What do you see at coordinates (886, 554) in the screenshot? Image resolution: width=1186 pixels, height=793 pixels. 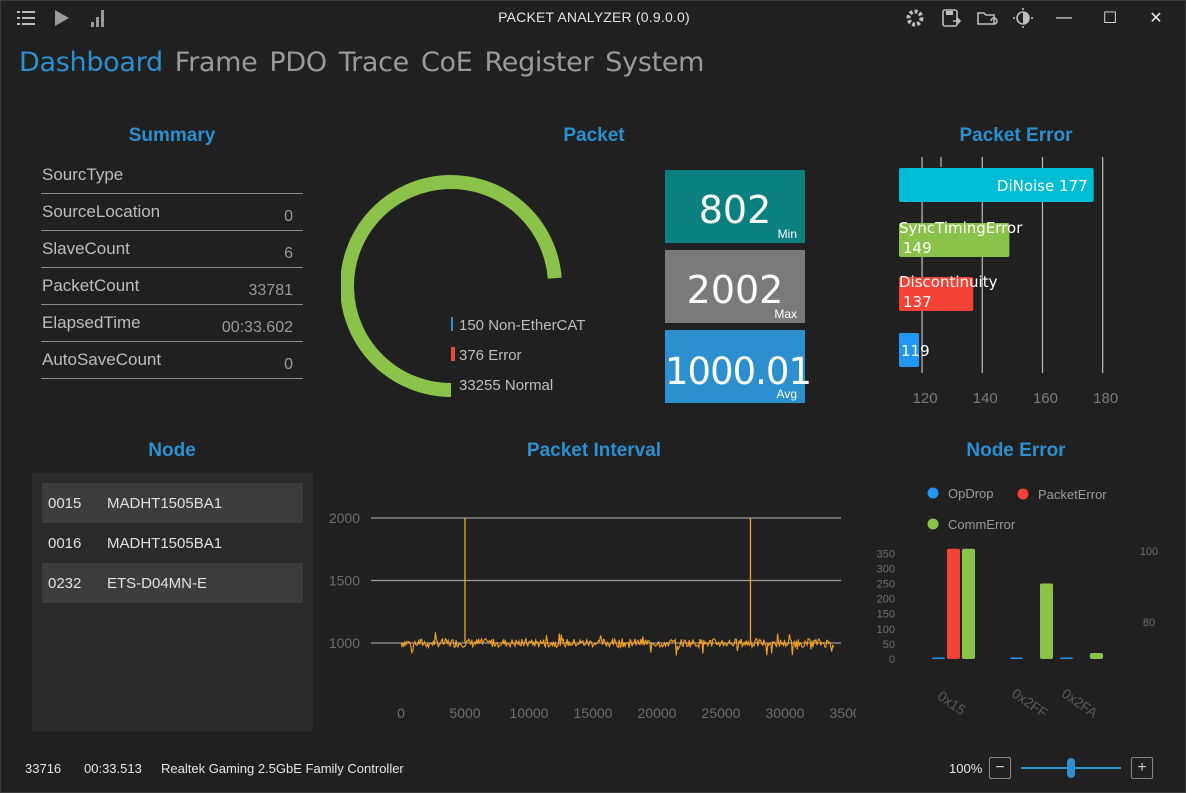 I see `node-error-y-tick-label: 350` at bounding box center [886, 554].